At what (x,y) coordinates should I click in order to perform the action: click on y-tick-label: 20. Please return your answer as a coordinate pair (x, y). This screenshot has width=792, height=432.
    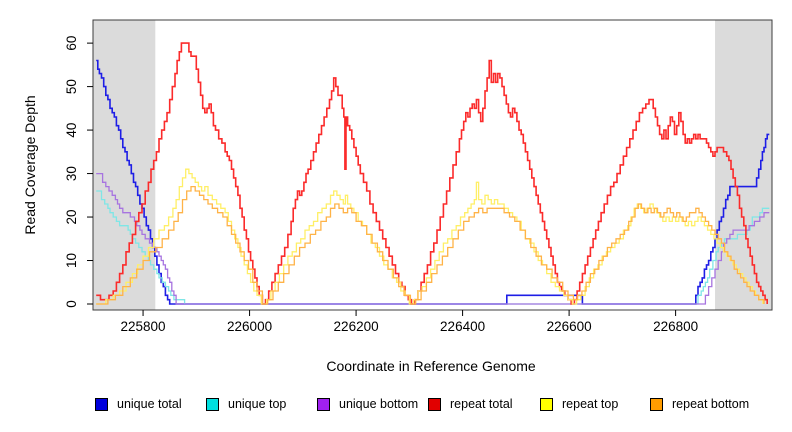
    Looking at the image, I should click on (71, 217).